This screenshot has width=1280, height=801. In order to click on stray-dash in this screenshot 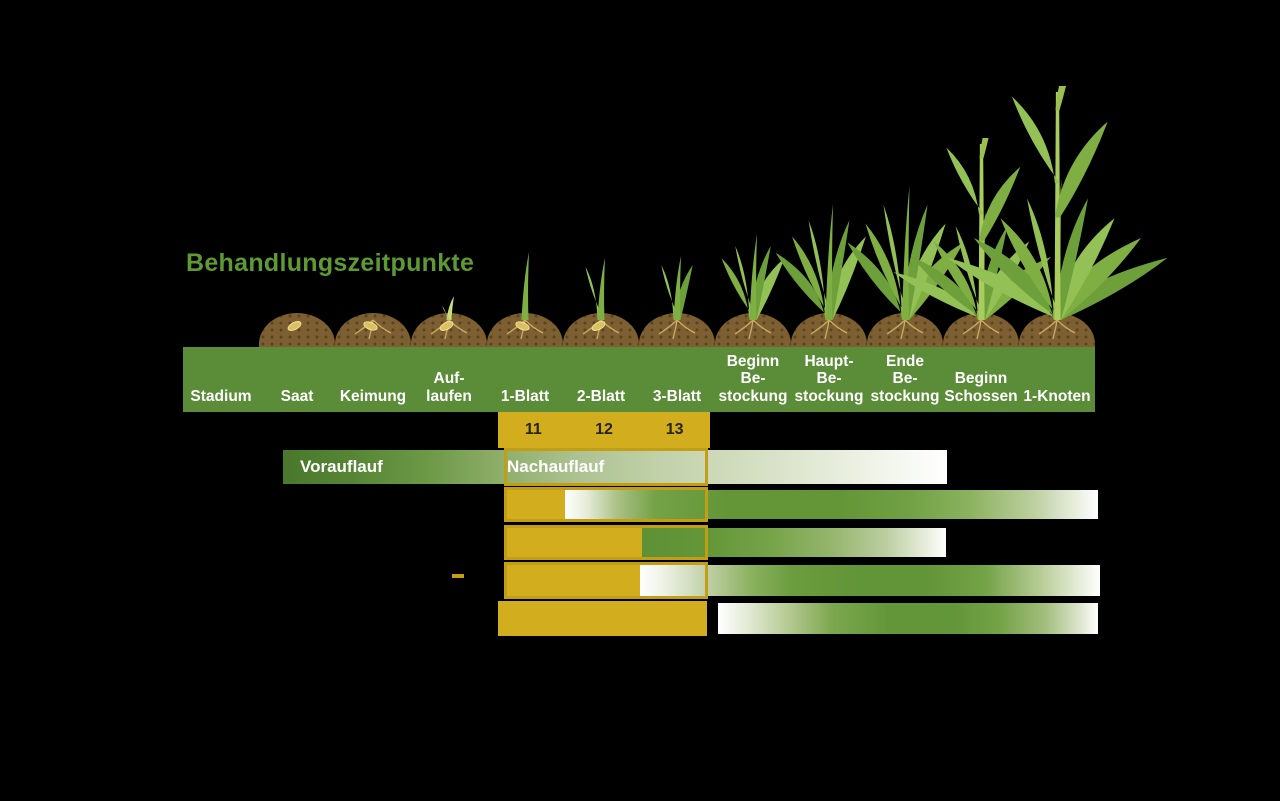, I will do `click(458, 576)`.